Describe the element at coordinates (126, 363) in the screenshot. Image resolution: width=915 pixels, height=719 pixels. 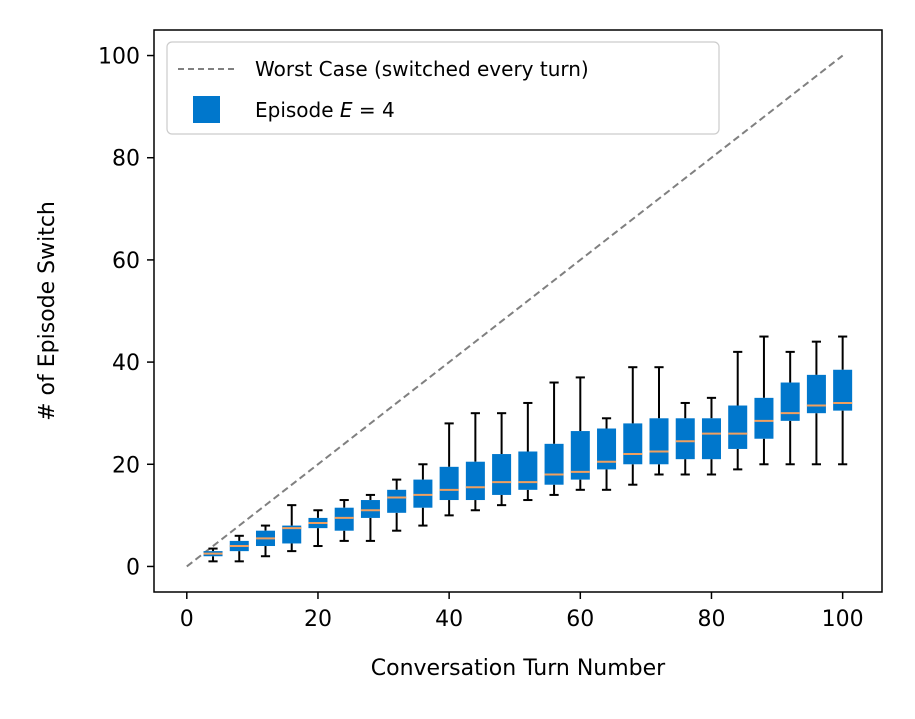
I see `y-tick-label: 40` at that location.